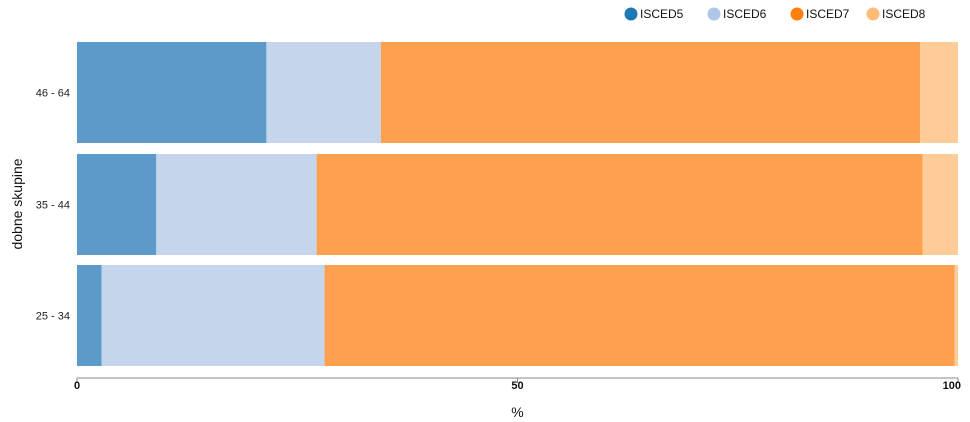  I want to click on x-tick-label: 0, so click(77, 386).